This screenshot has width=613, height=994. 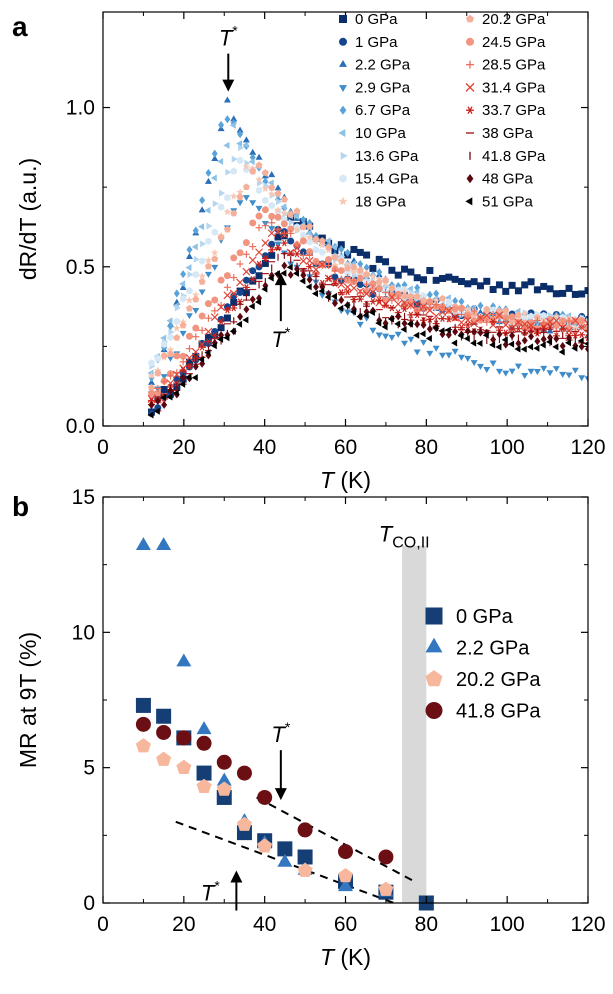 What do you see at coordinates (228, 37) in the screenshot?
I see `annotation-label: T*` at bounding box center [228, 37].